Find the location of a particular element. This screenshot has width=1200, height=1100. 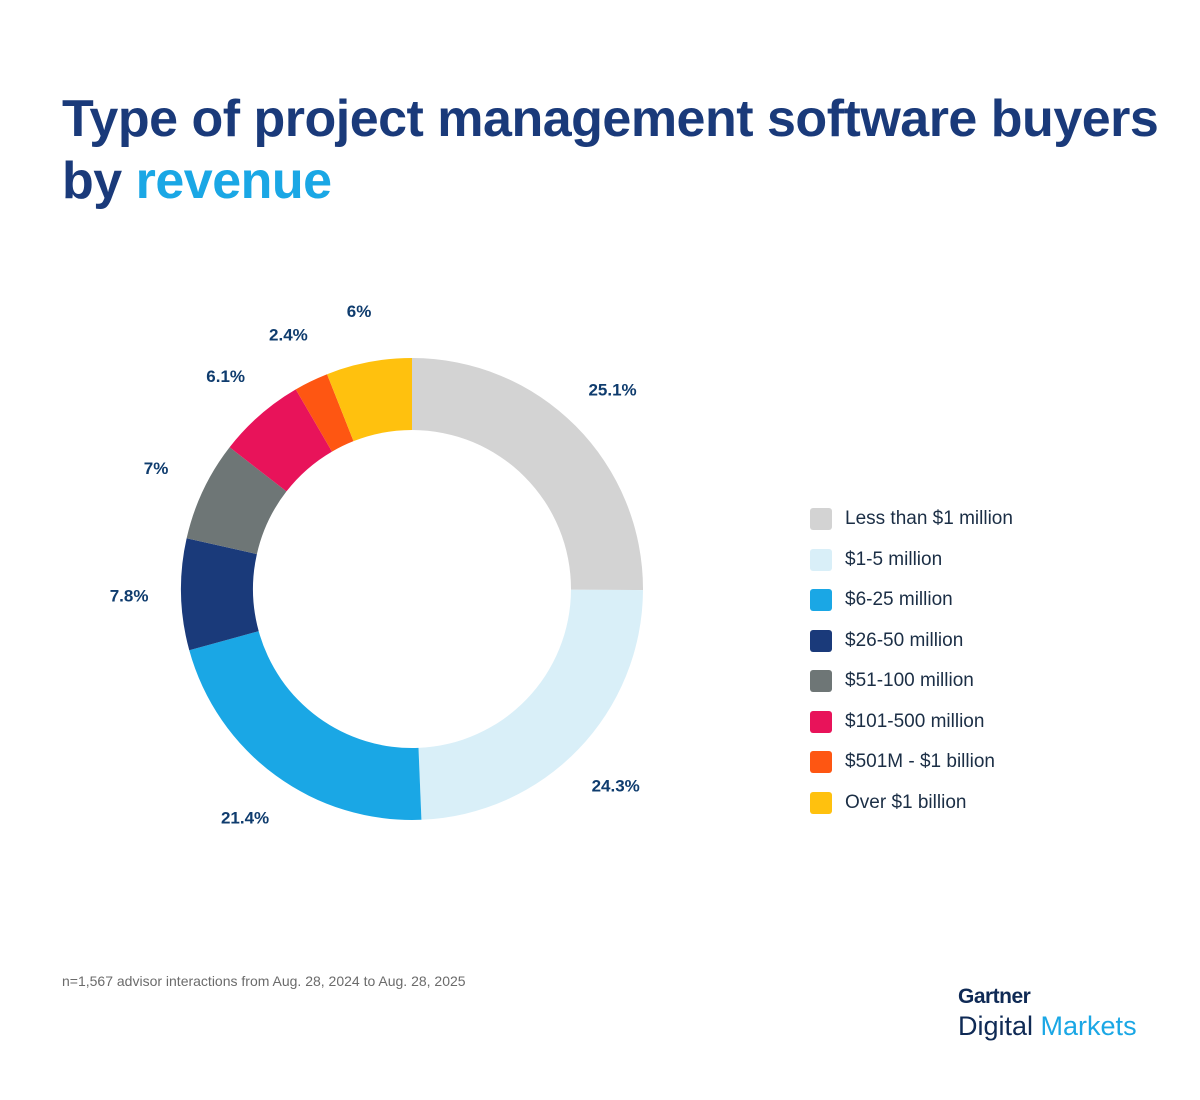

legend-item: Less than $1 million is located at coordinates (911, 519).